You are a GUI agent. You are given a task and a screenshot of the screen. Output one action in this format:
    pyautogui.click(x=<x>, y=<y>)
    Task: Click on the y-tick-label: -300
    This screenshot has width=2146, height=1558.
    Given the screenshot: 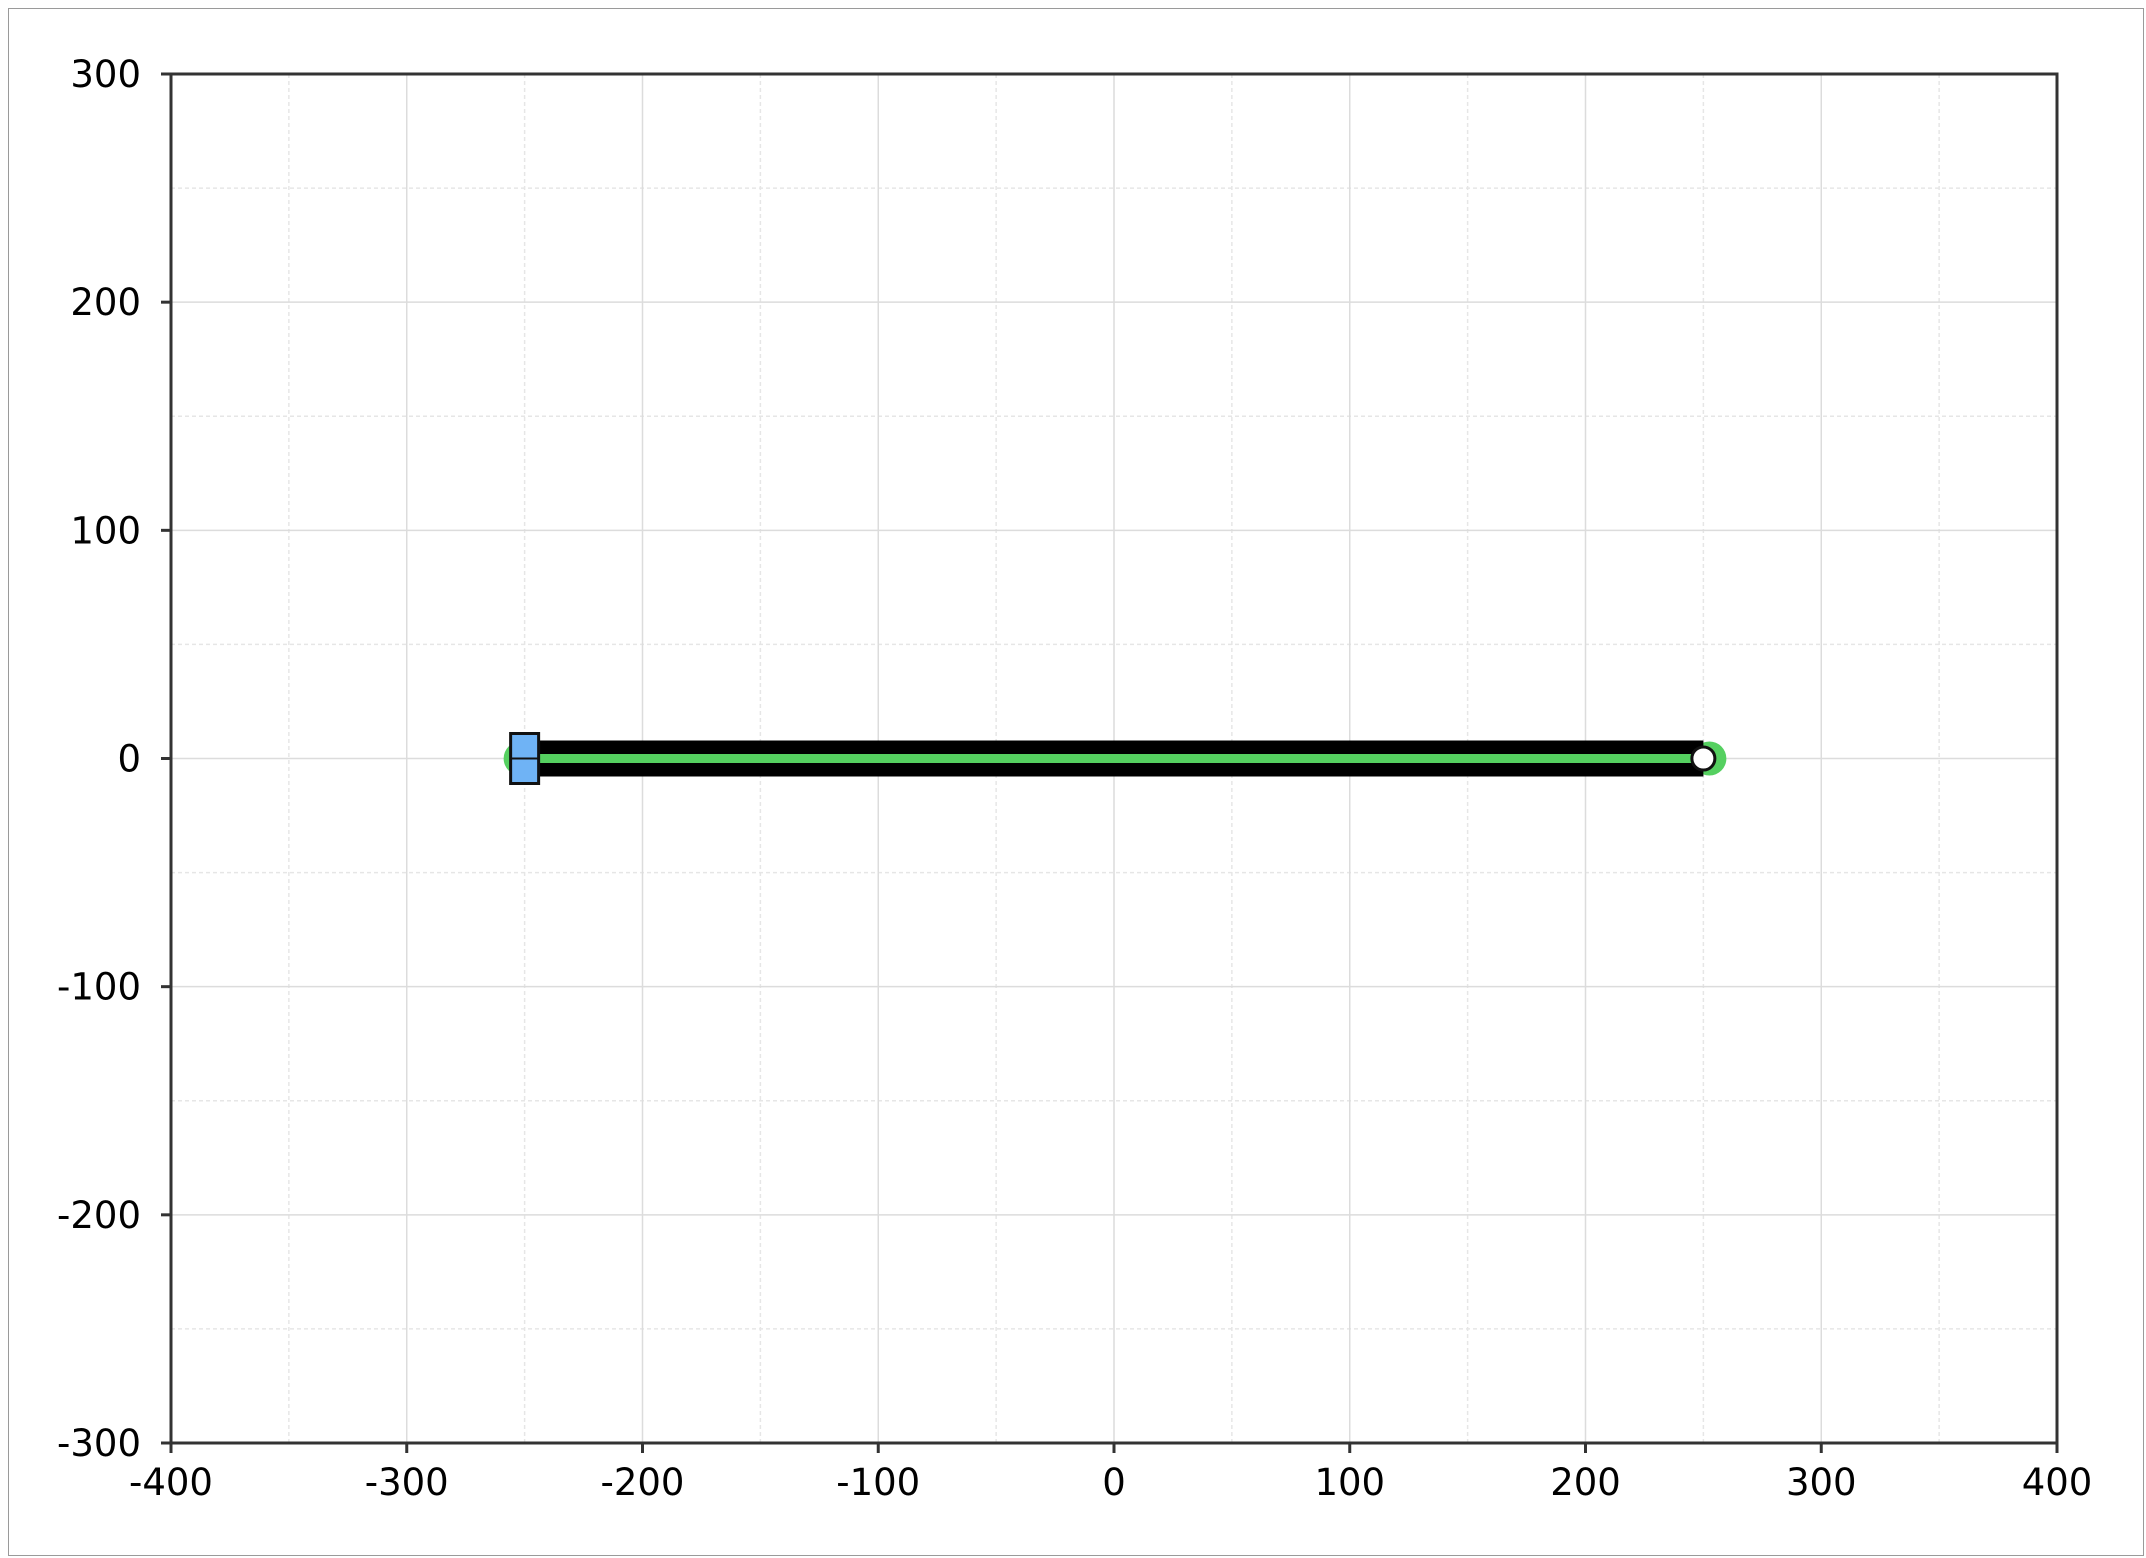 What is the action you would take?
    pyautogui.click(x=99, y=1443)
    